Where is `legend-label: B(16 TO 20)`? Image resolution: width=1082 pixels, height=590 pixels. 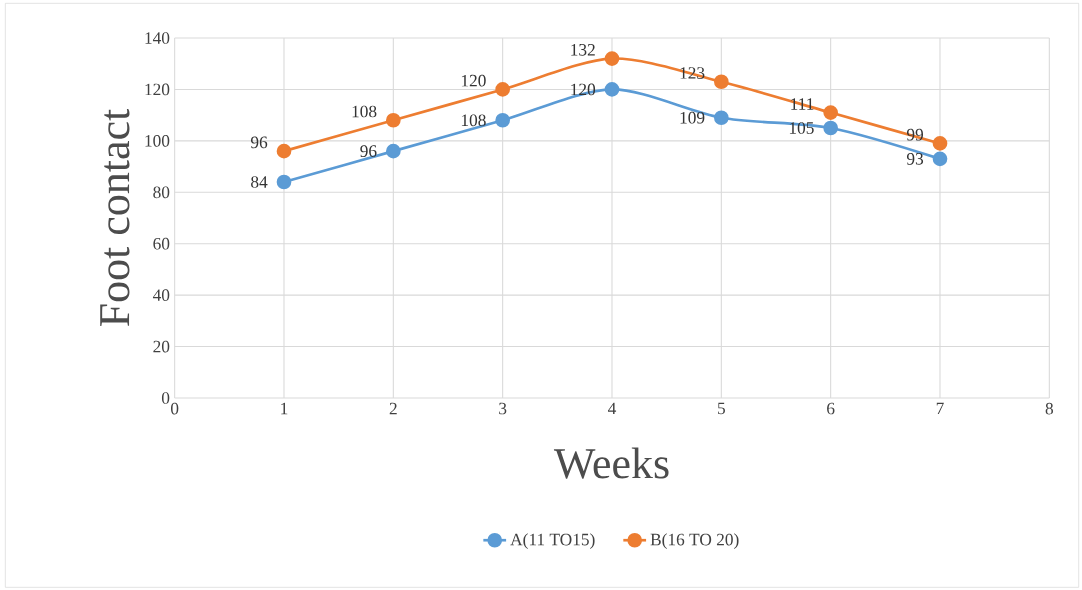 legend-label: B(16 TO 20) is located at coordinates (694, 541).